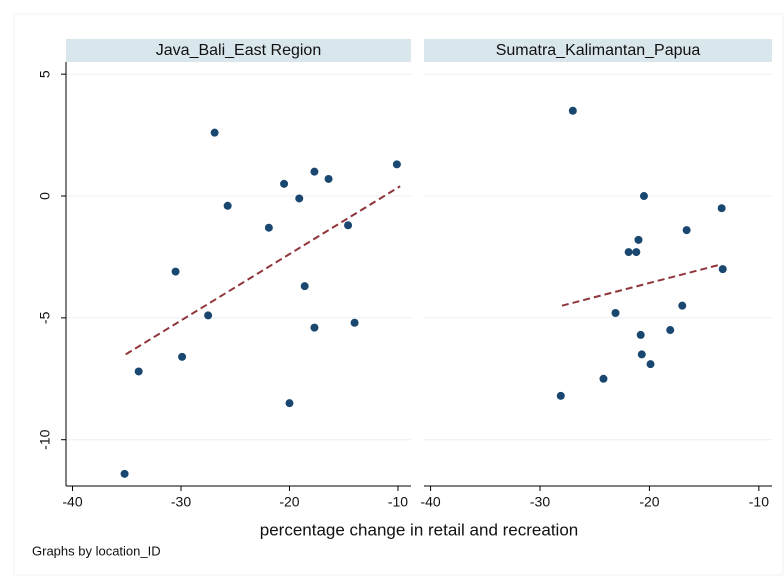 The width and height of the screenshot is (784, 576). I want to click on panel-title: Java_Bali_East Region, so click(238, 50).